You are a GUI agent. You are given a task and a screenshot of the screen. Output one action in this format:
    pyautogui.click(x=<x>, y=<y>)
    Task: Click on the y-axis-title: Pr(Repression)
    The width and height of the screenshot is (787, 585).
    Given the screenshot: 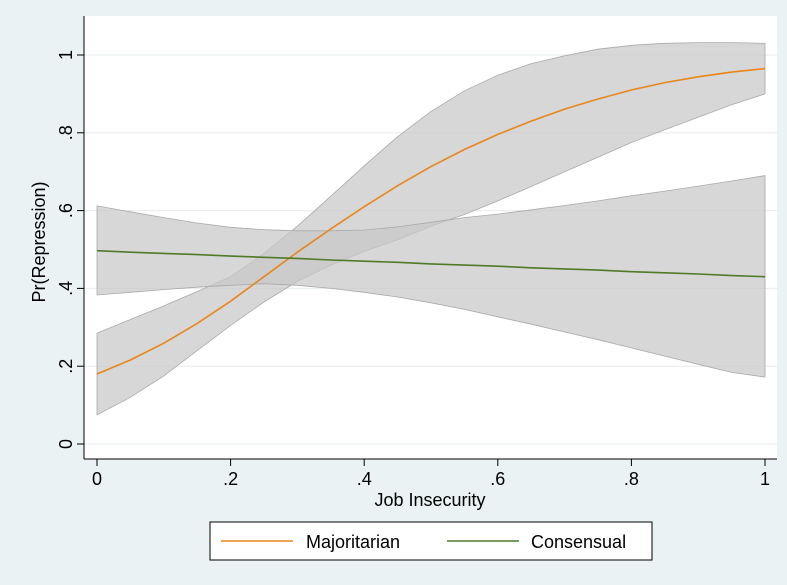 What is the action you would take?
    pyautogui.click(x=39, y=241)
    